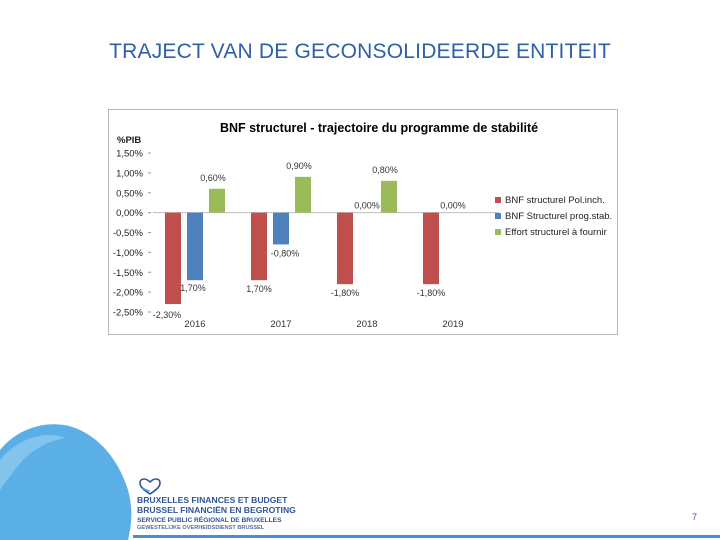 Image resolution: width=720 pixels, height=540 pixels. Describe the element at coordinates (216, 510) in the screenshot. I see `logo-text-nl: BRUSSEL FINANCIËN EN BEGROTING` at that location.